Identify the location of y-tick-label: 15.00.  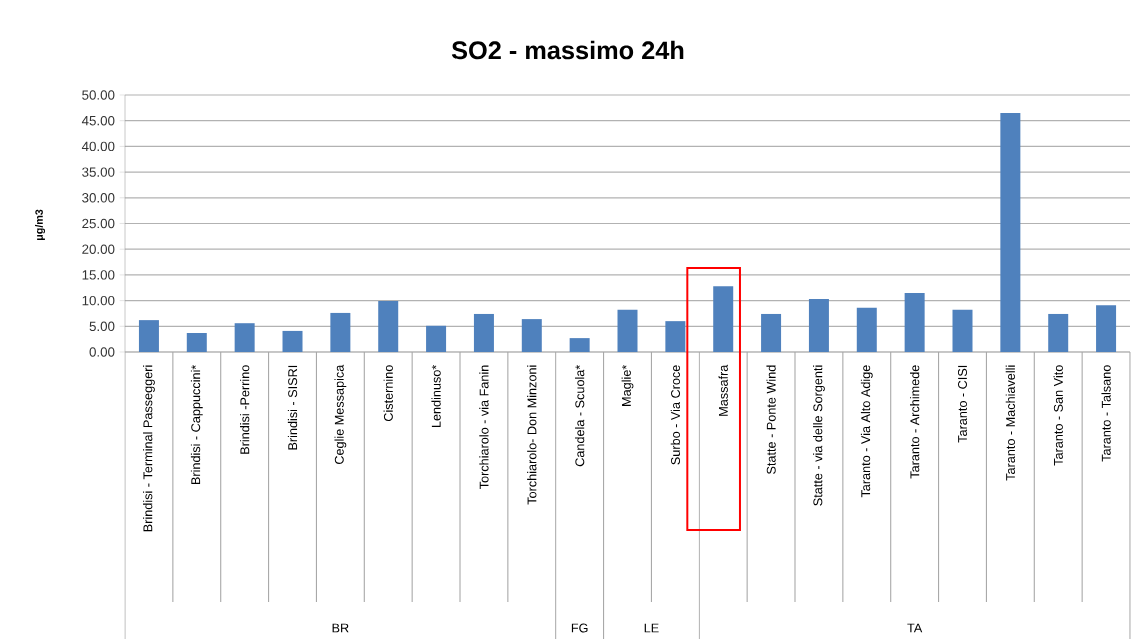
(98, 275).